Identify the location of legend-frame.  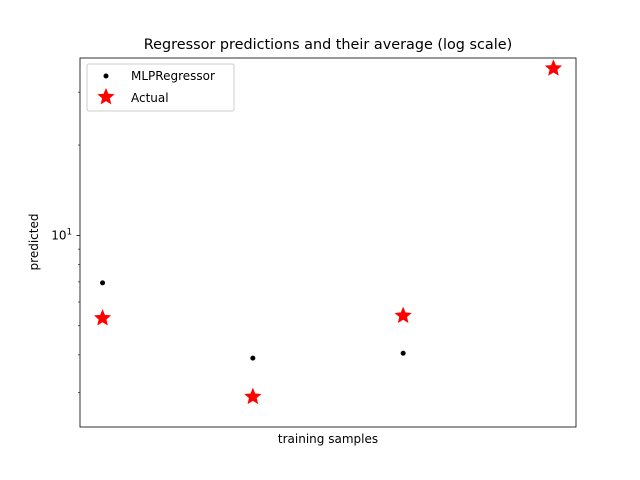
(160, 87).